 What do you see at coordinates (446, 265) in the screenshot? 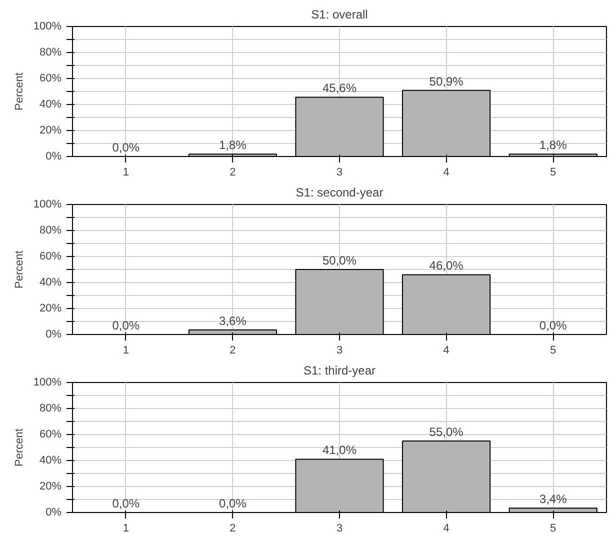
I see `data-label: 46,0%` at bounding box center [446, 265].